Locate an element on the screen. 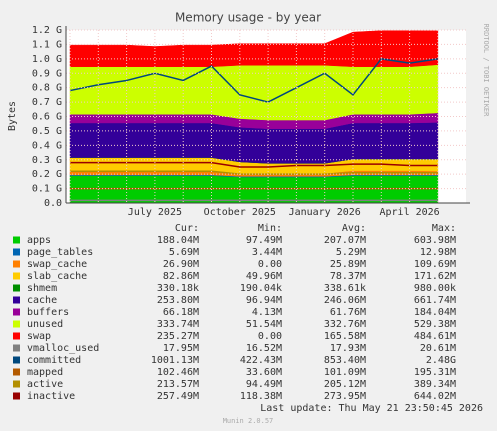 The height and width of the screenshot is (431, 497). last-update: Last update: Thu May 21 23:50:45 2026 is located at coordinates (371, 408).